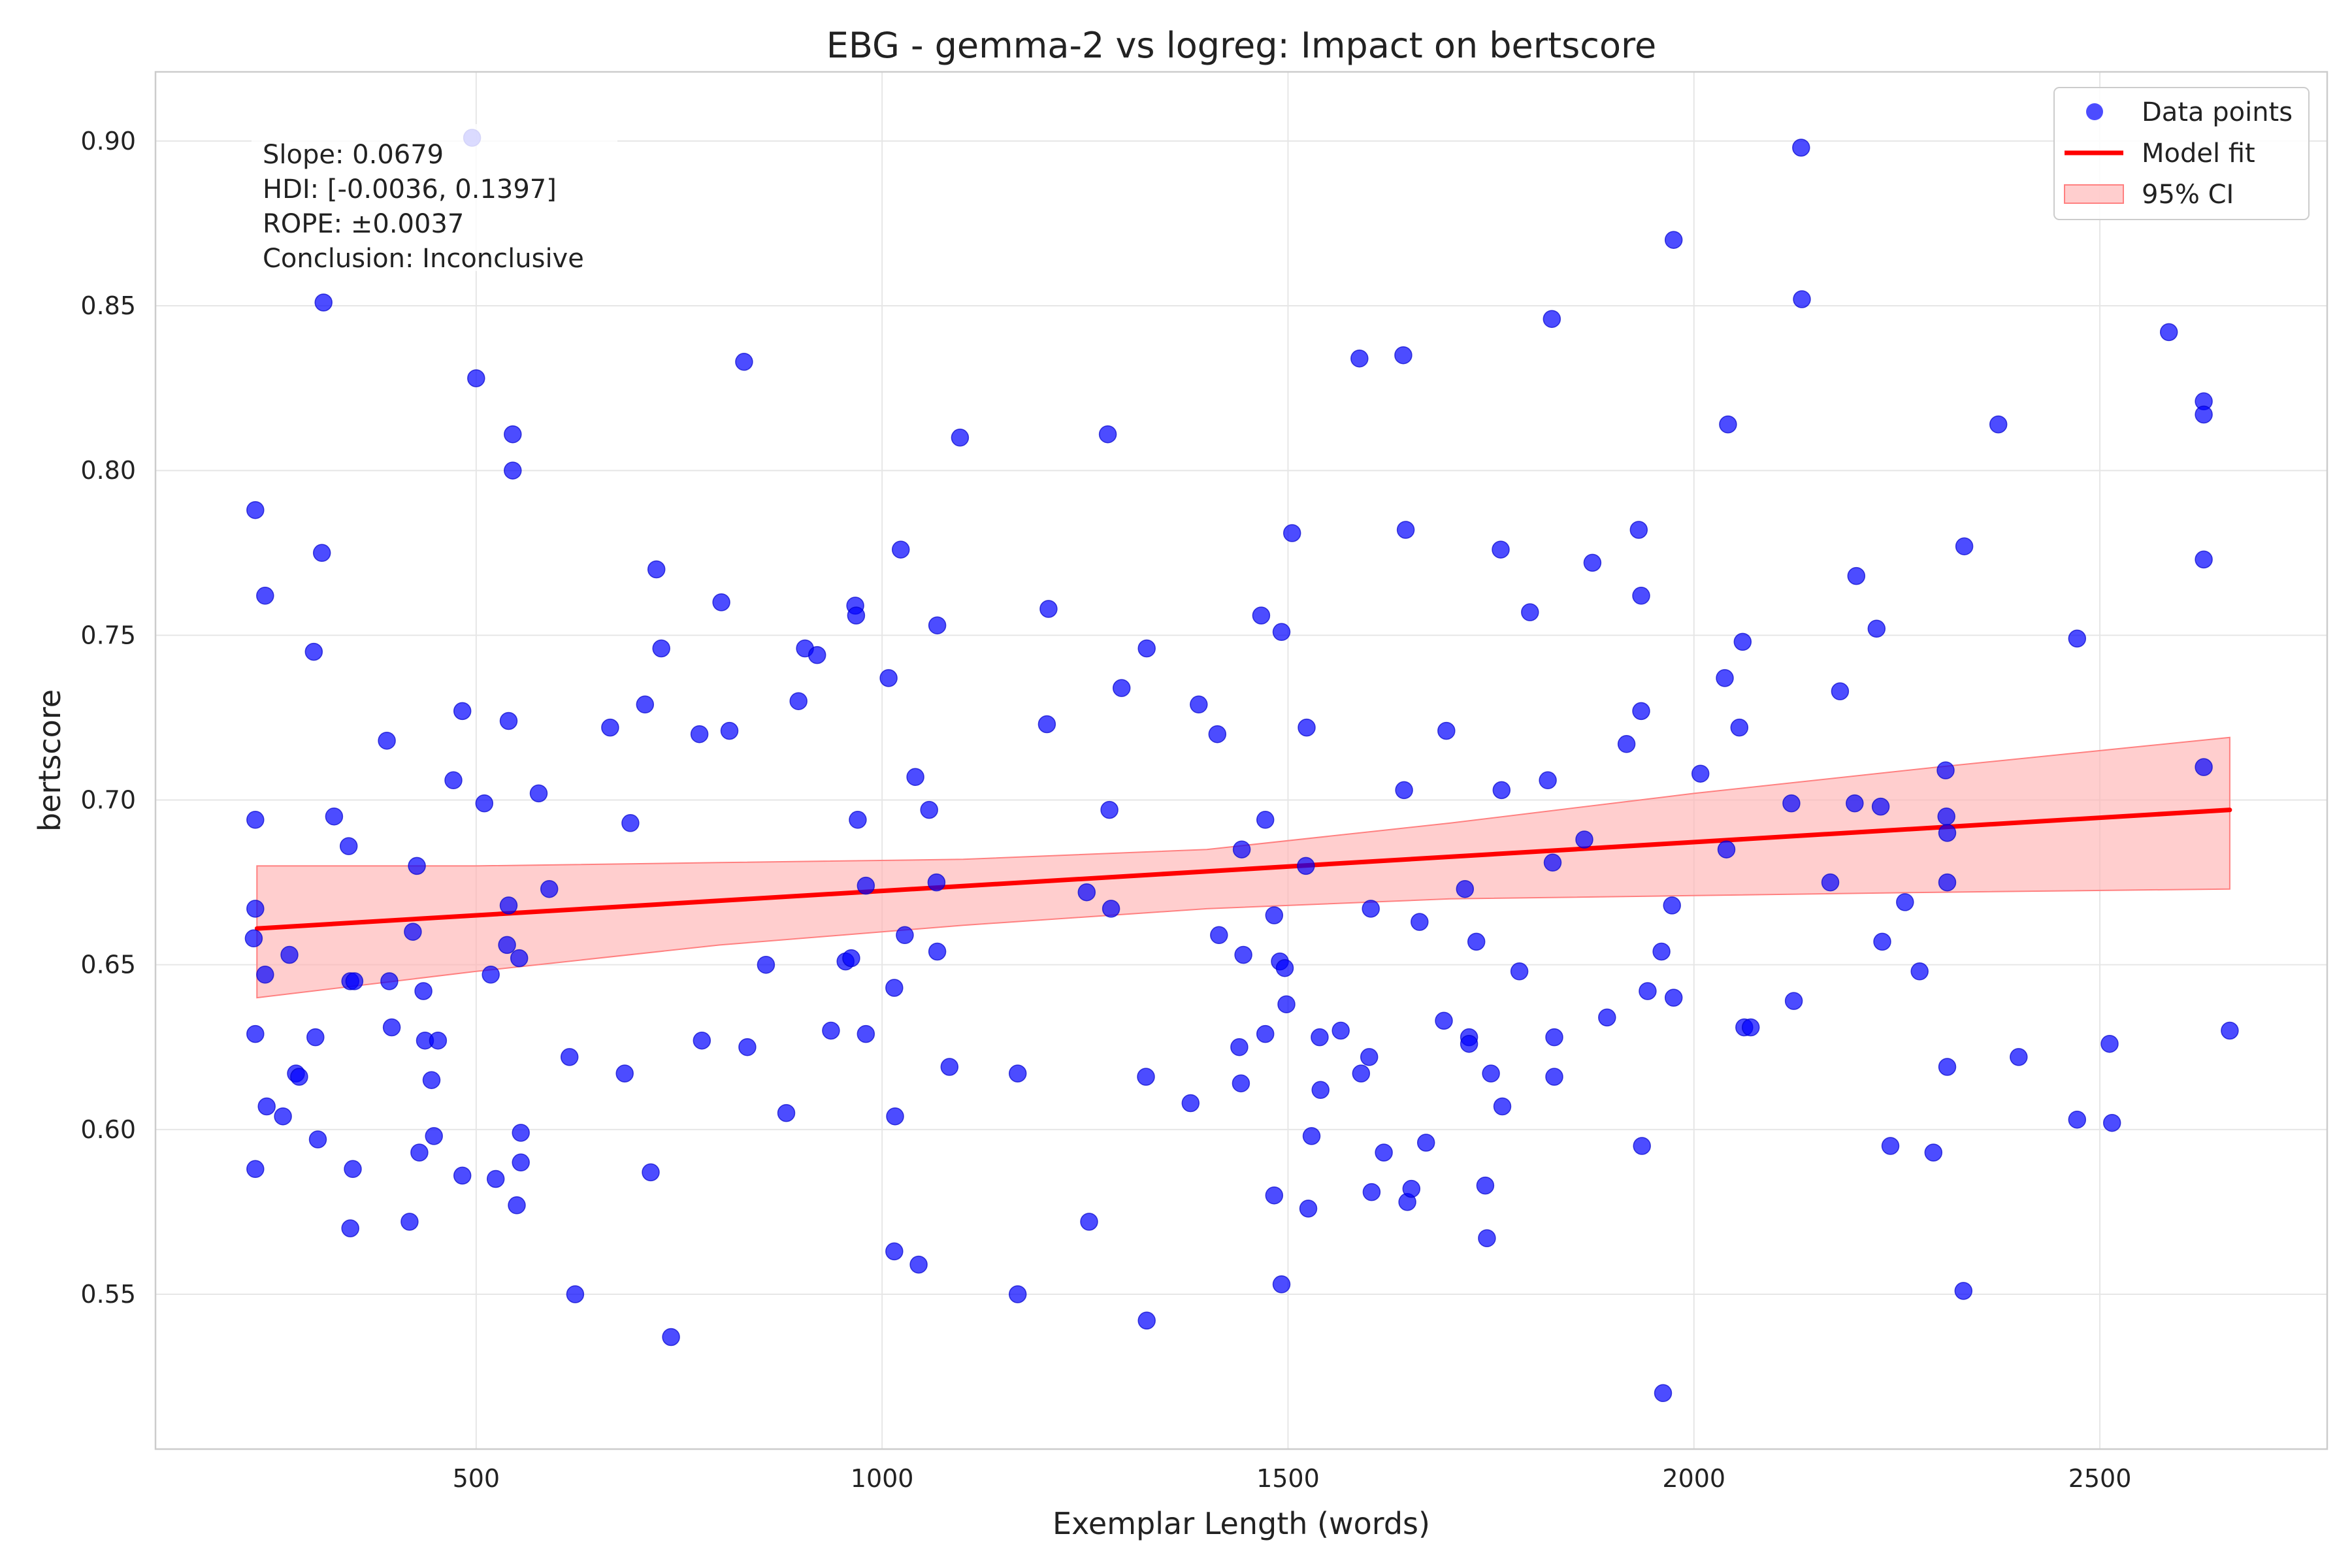 This screenshot has width=2352, height=1568. I want to click on legend-marker, so click(2094, 111).